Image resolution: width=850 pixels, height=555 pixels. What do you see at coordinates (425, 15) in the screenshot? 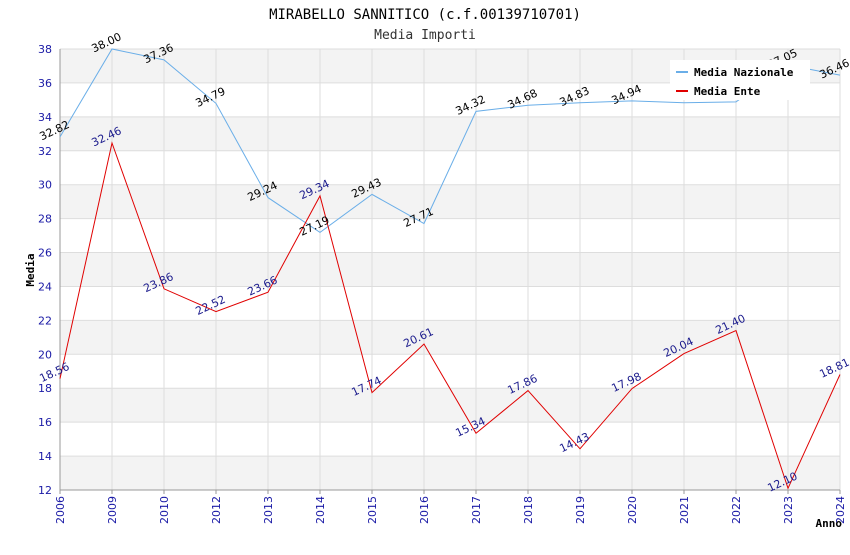
I see `chart-title: MIRABELLO SANNITICO (c.f.00139710701)` at bounding box center [425, 15].